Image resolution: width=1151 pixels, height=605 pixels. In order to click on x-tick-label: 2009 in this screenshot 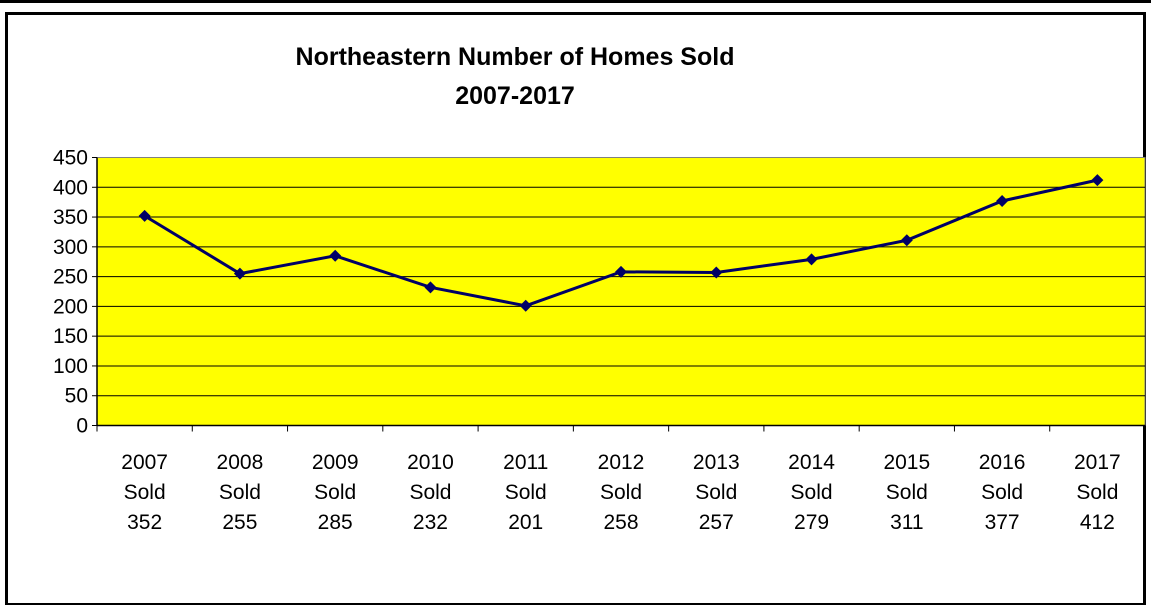, I will do `click(335, 462)`.